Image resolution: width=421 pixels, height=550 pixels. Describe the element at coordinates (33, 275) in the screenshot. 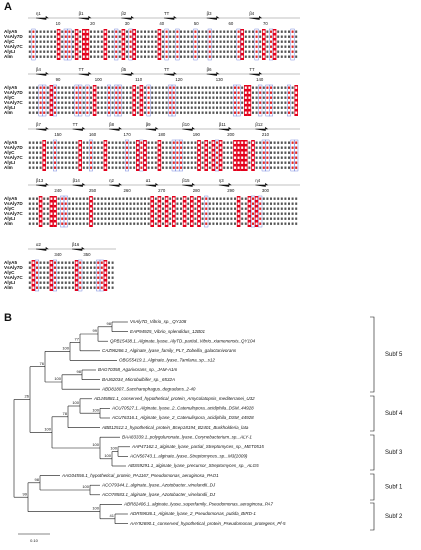

I see `conserved-column` at that location.